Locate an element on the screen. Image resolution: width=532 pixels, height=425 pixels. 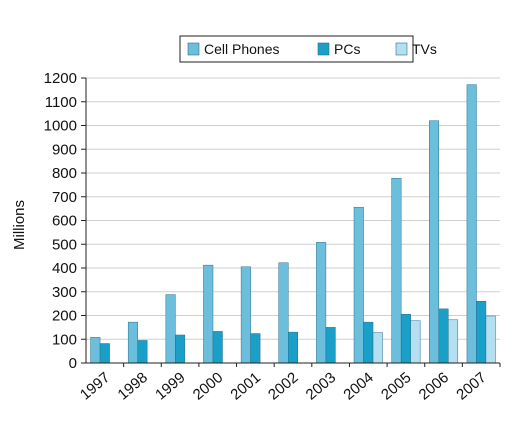
y-tick-label: 800 is located at coordinates (64, 173).